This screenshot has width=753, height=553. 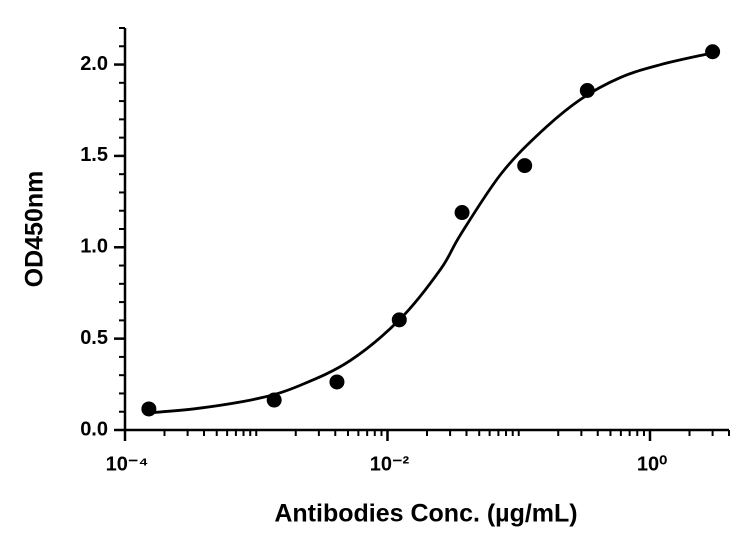 What do you see at coordinates (127, 464) in the screenshot?
I see `x-tick-label: 10⁻⁴` at bounding box center [127, 464].